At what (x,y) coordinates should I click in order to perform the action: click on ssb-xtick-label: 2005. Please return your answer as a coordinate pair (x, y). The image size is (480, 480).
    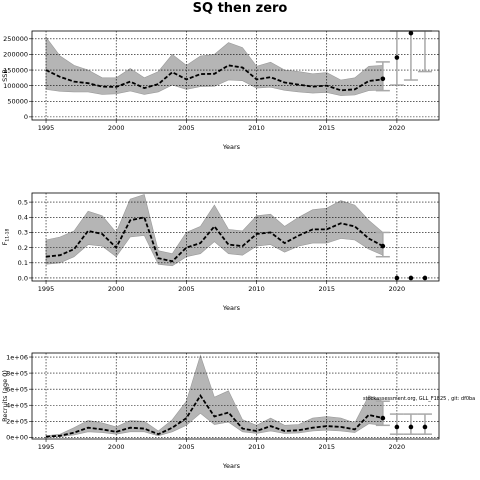
    Looking at the image, I should click on (186, 128).